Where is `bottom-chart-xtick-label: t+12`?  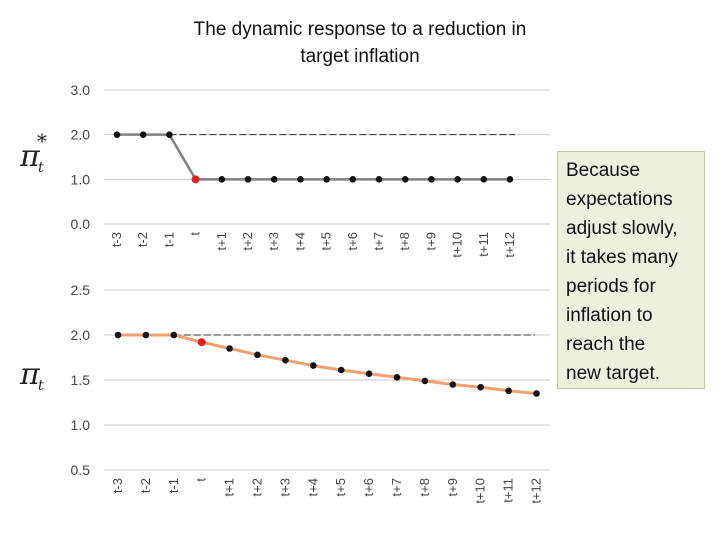 bottom-chart-xtick-label: t+12 is located at coordinates (536, 491).